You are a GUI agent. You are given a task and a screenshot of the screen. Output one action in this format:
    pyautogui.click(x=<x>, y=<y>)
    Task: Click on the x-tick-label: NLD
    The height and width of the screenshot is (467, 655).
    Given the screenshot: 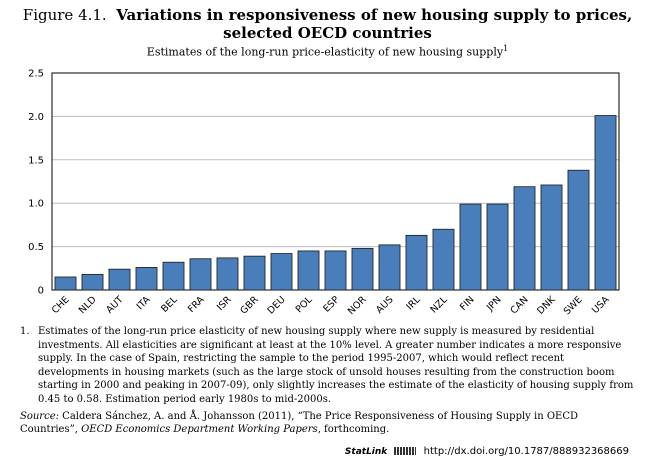 What is the action you would take?
    pyautogui.click(x=88, y=305)
    